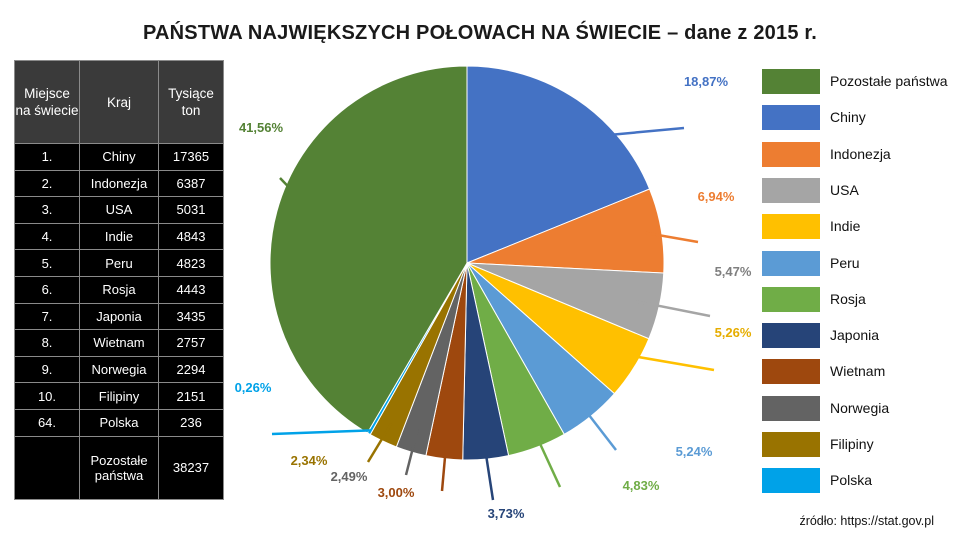 Image resolution: width=960 pixels, height=540 pixels. I want to click on legend-label: Rosja, so click(848, 298).